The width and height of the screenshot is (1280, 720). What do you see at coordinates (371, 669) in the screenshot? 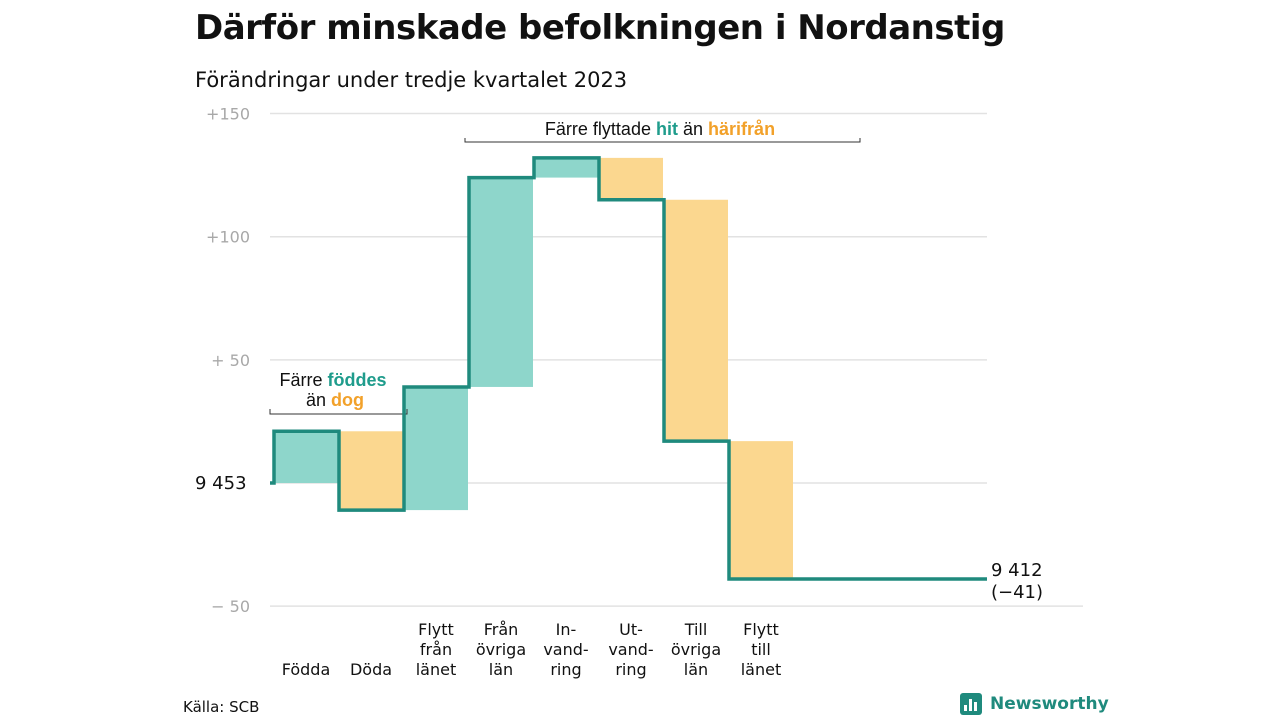
I see `category-label: Döda` at bounding box center [371, 669].